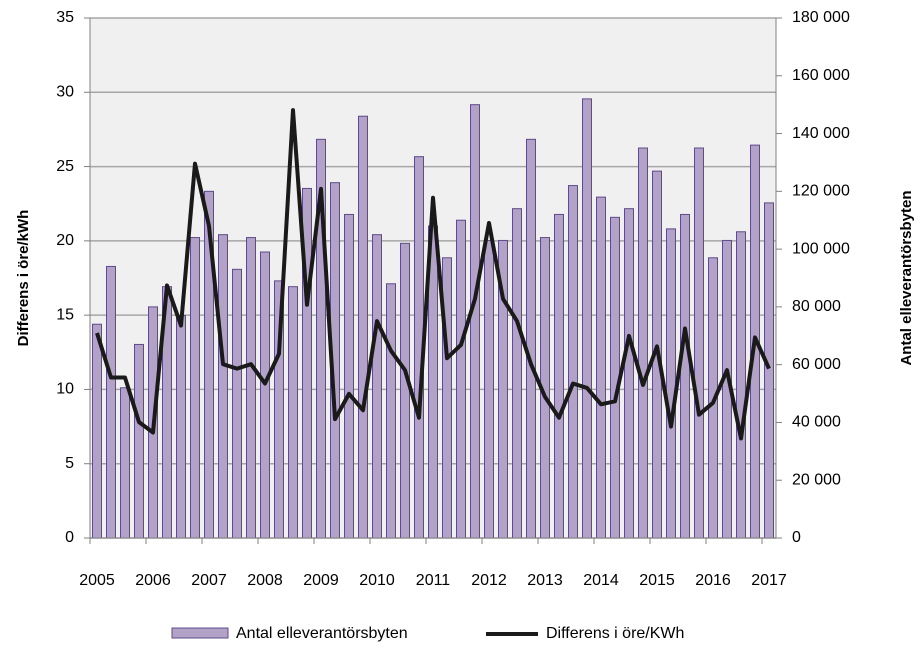  What do you see at coordinates (65, 389) in the screenshot?
I see `y-tick-label: 10` at bounding box center [65, 389].